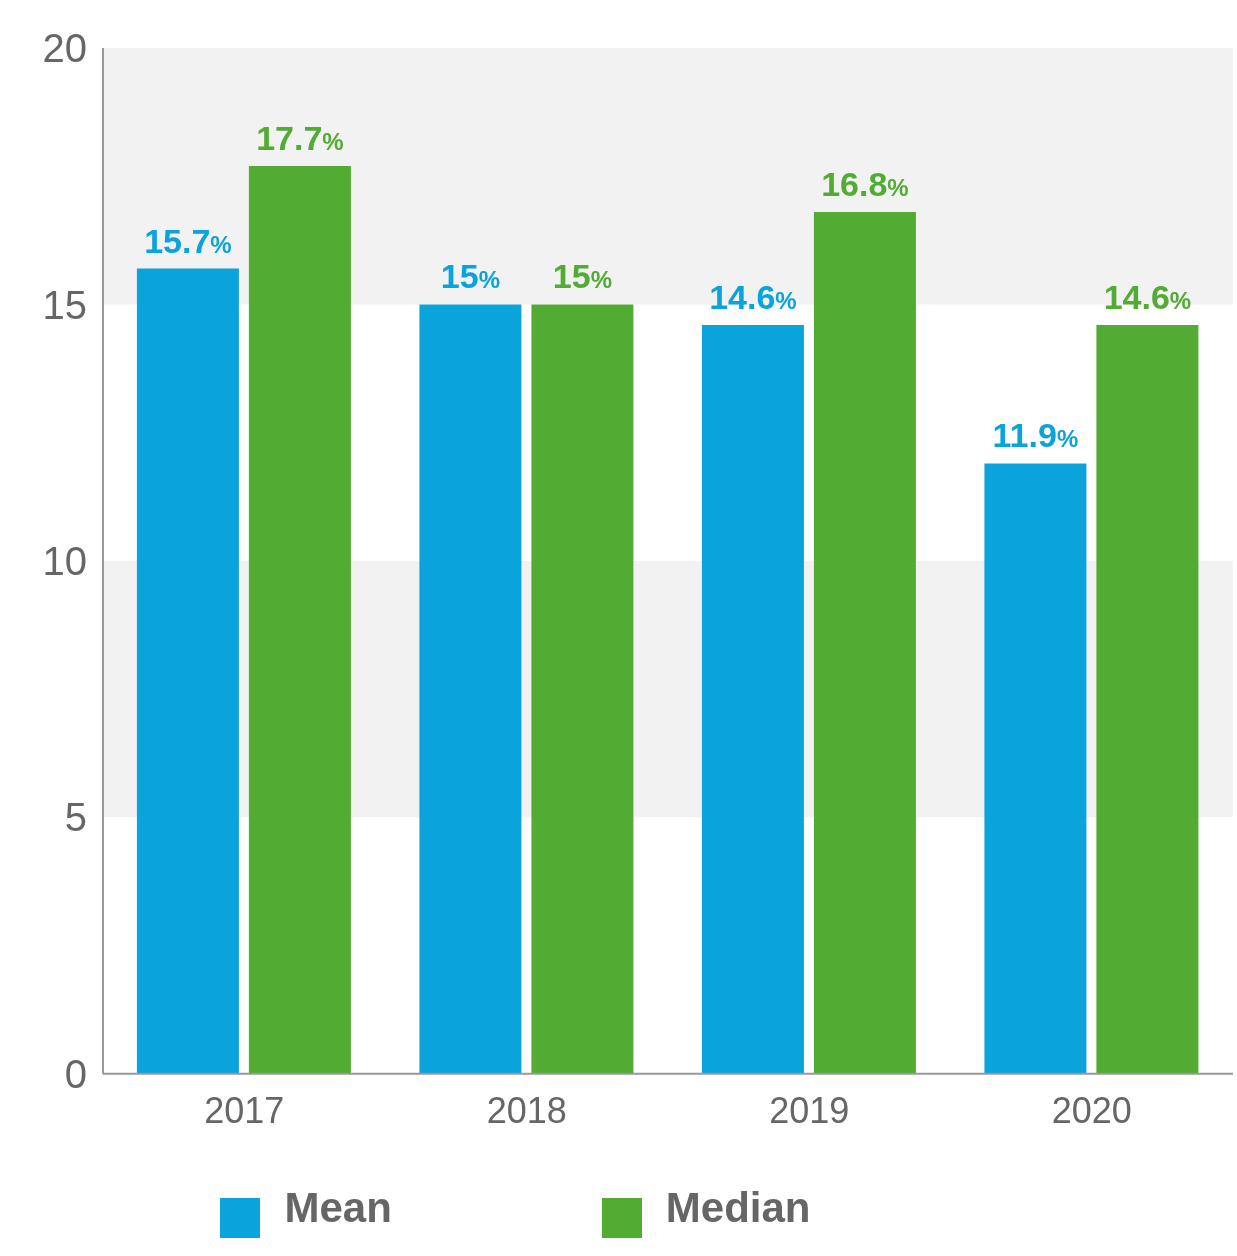 The width and height of the screenshot is (1237, 1256). What do you see at coordinates (75, 1073) in the screenshot?
I see `y-tick-label: 0` at bounding box center [75, 1073].